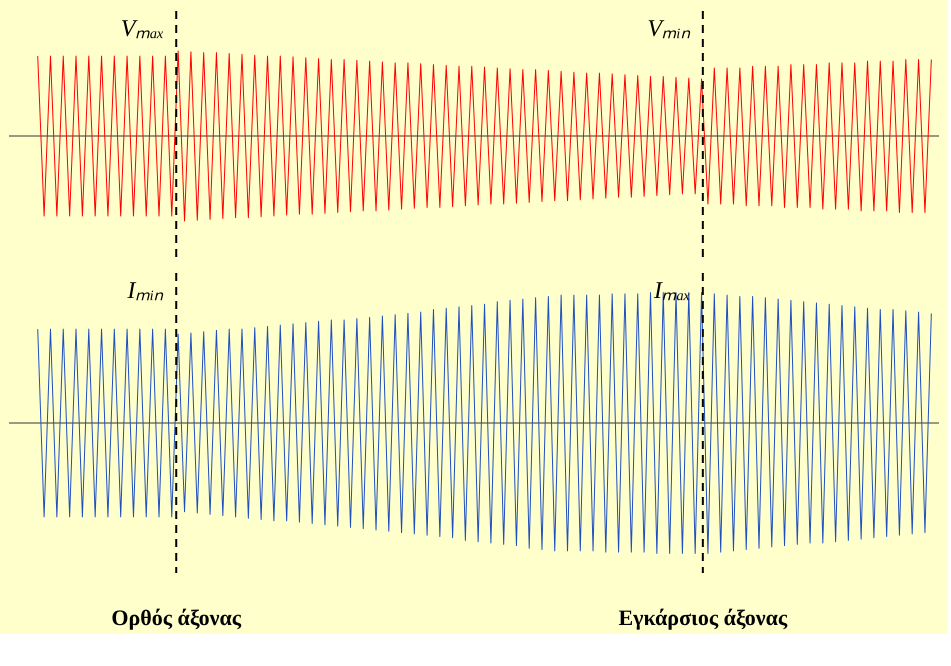  I want to click on text: Εγκάρσιος άξονας, so click(703, 617).